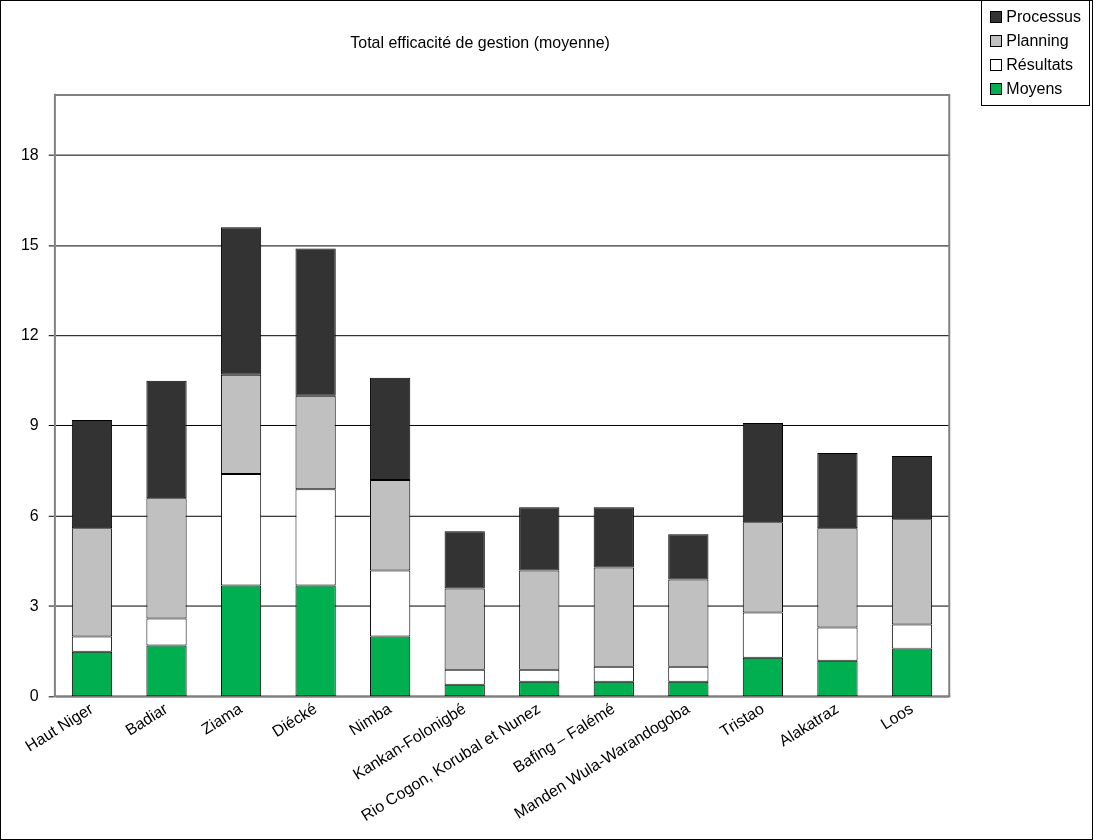  I want to click on y-tick-label: 6, so click(34, 515).